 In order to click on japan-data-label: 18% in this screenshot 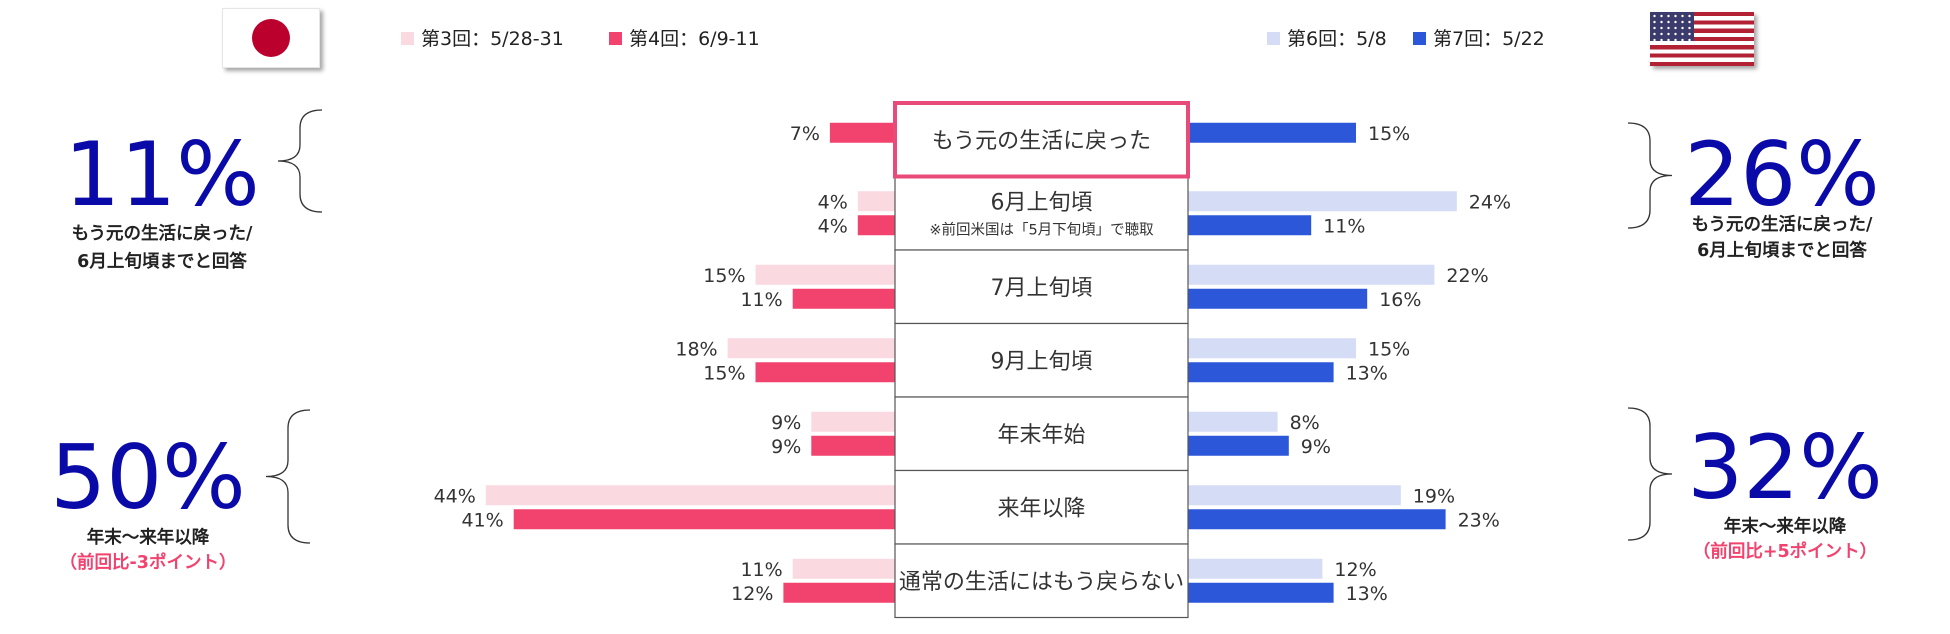, I will do `click(696, 349)`.